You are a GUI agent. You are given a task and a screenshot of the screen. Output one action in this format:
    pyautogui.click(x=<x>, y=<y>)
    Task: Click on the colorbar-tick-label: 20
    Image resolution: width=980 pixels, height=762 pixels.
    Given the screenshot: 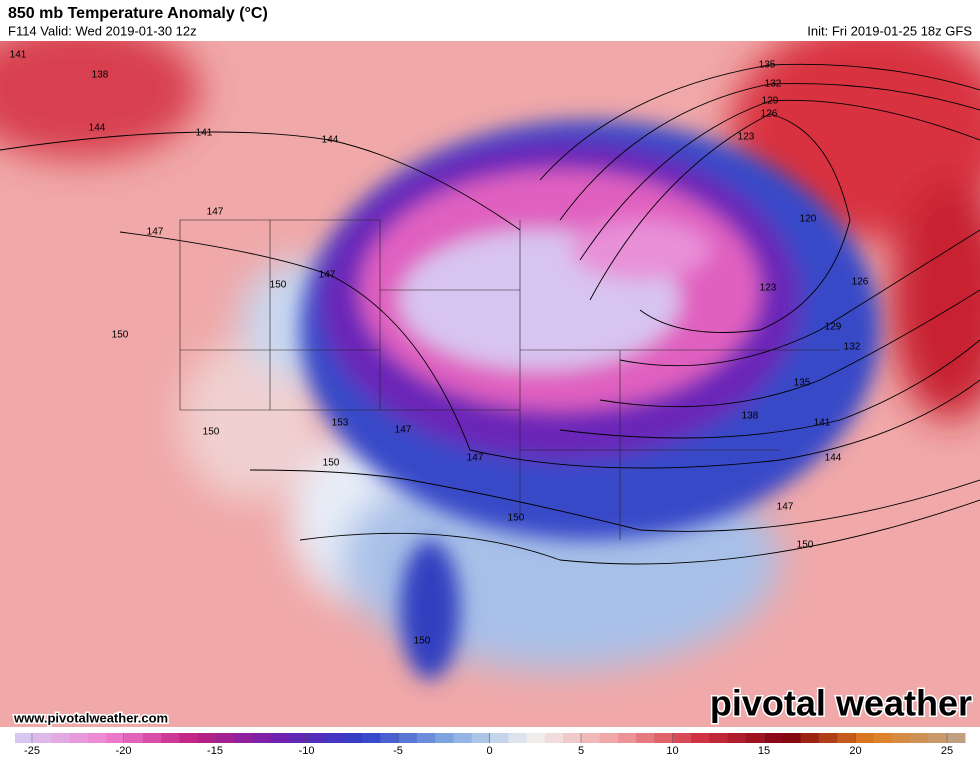 What is the action you would take?
    pyautogui.click(x=855, y=751)
    